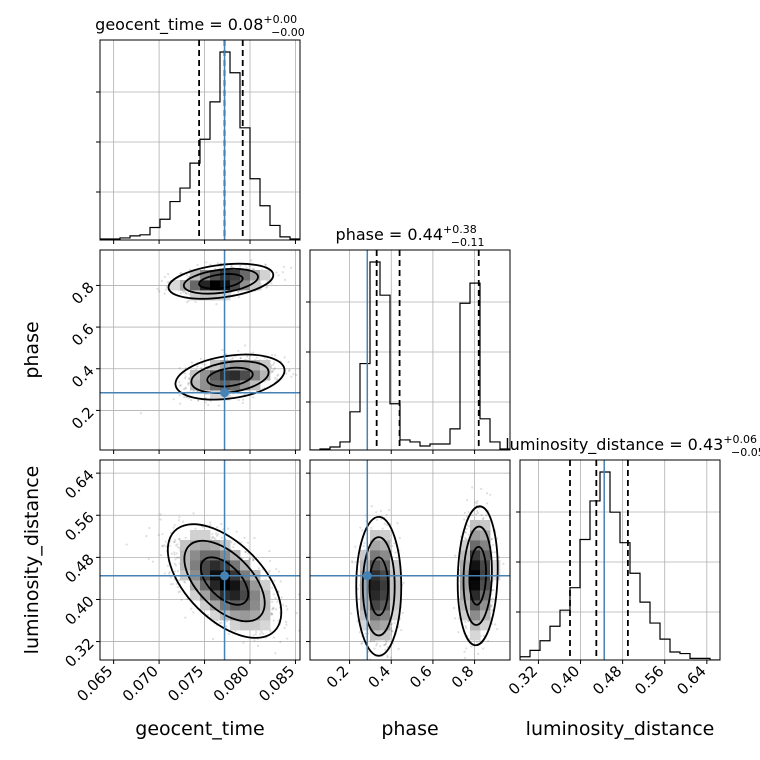  Describe the element at coordinates (32, 349) in the screenshot. I see `y-axis-label-phase: phase` at that location.